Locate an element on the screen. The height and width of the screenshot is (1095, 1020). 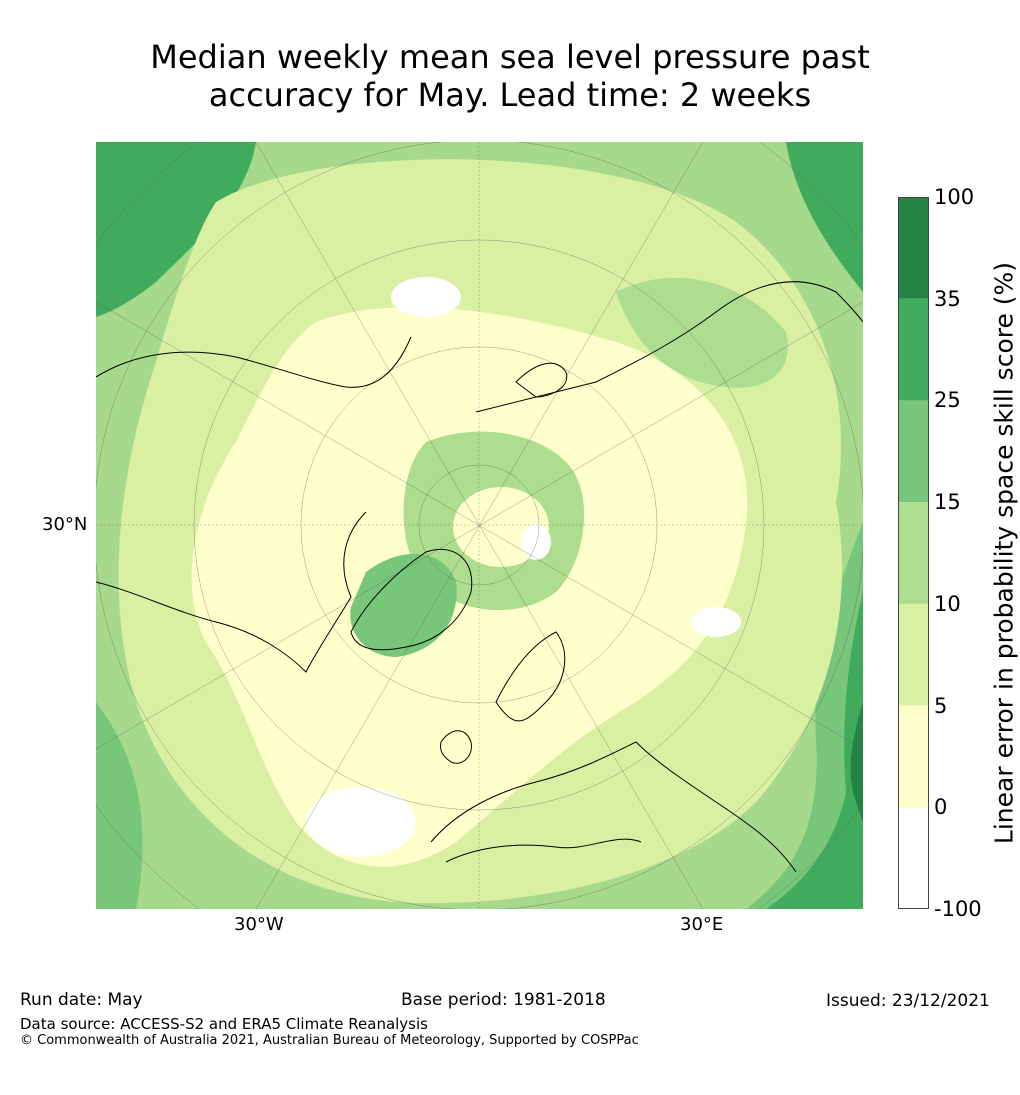
region-greenland-green is located at coordinates (403, 605).